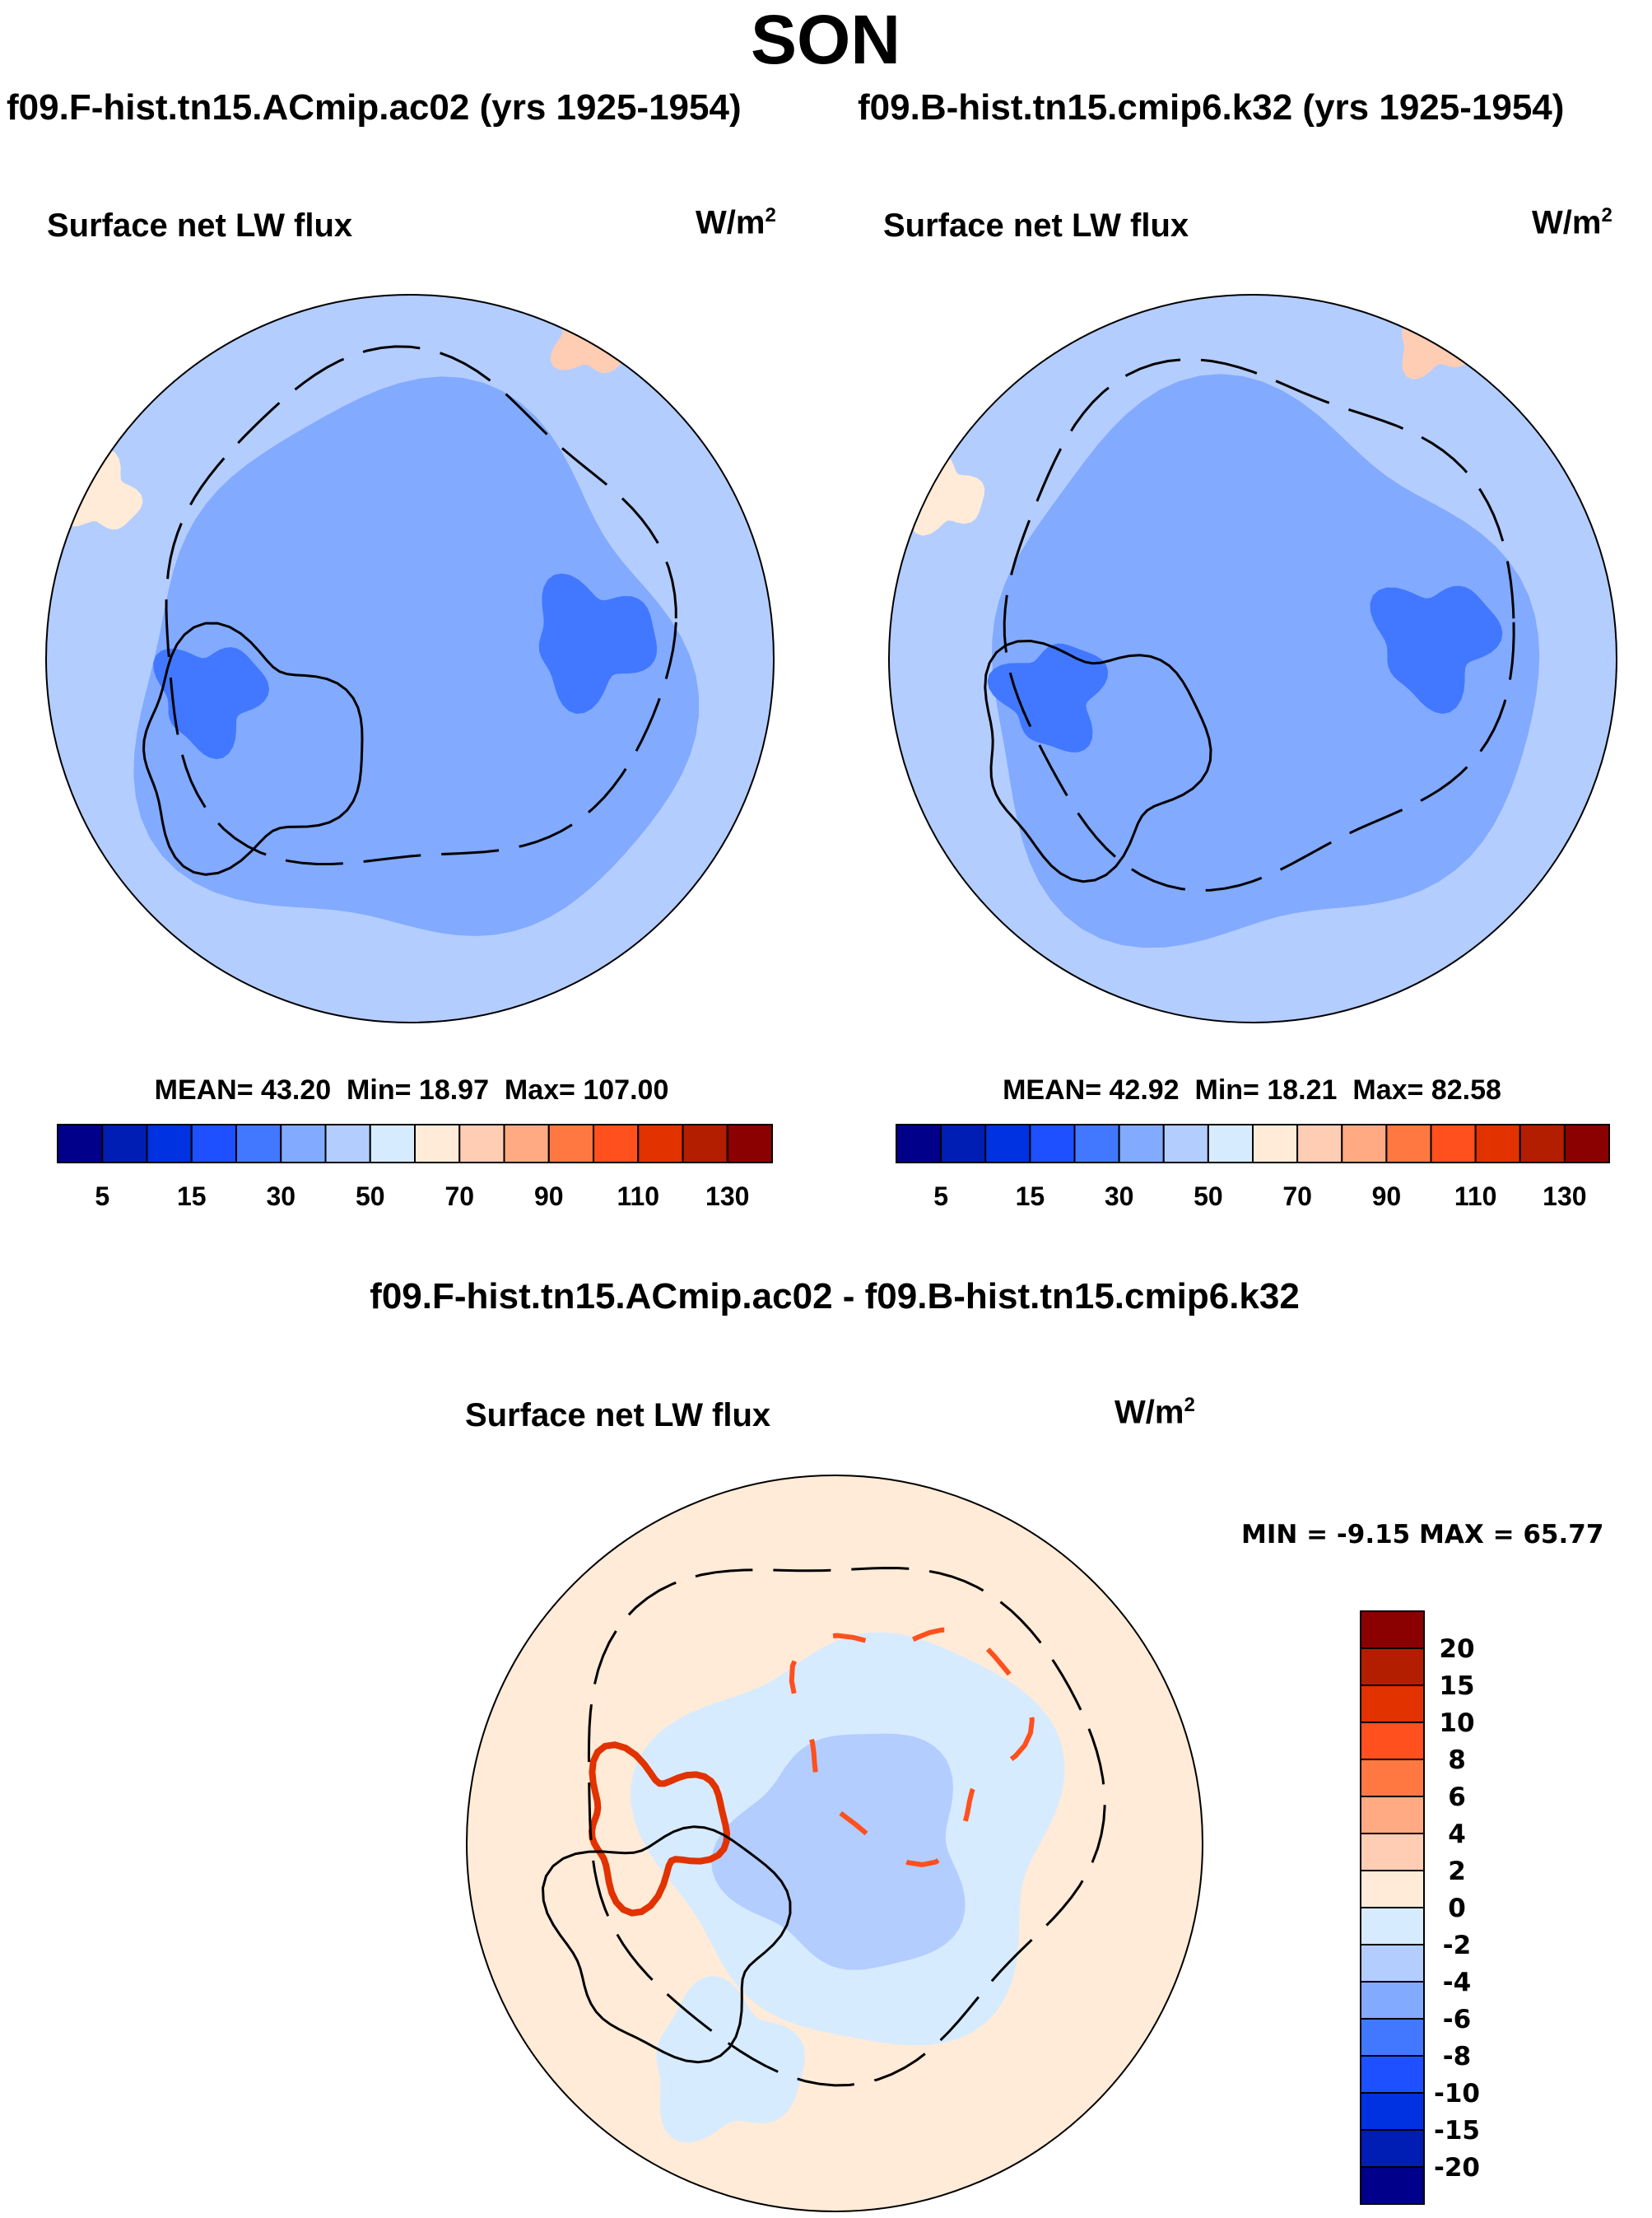 This screenshot has width=1652, height=2218. I want to click on colorbar-tick-label: 0, so click(1457, 1908).